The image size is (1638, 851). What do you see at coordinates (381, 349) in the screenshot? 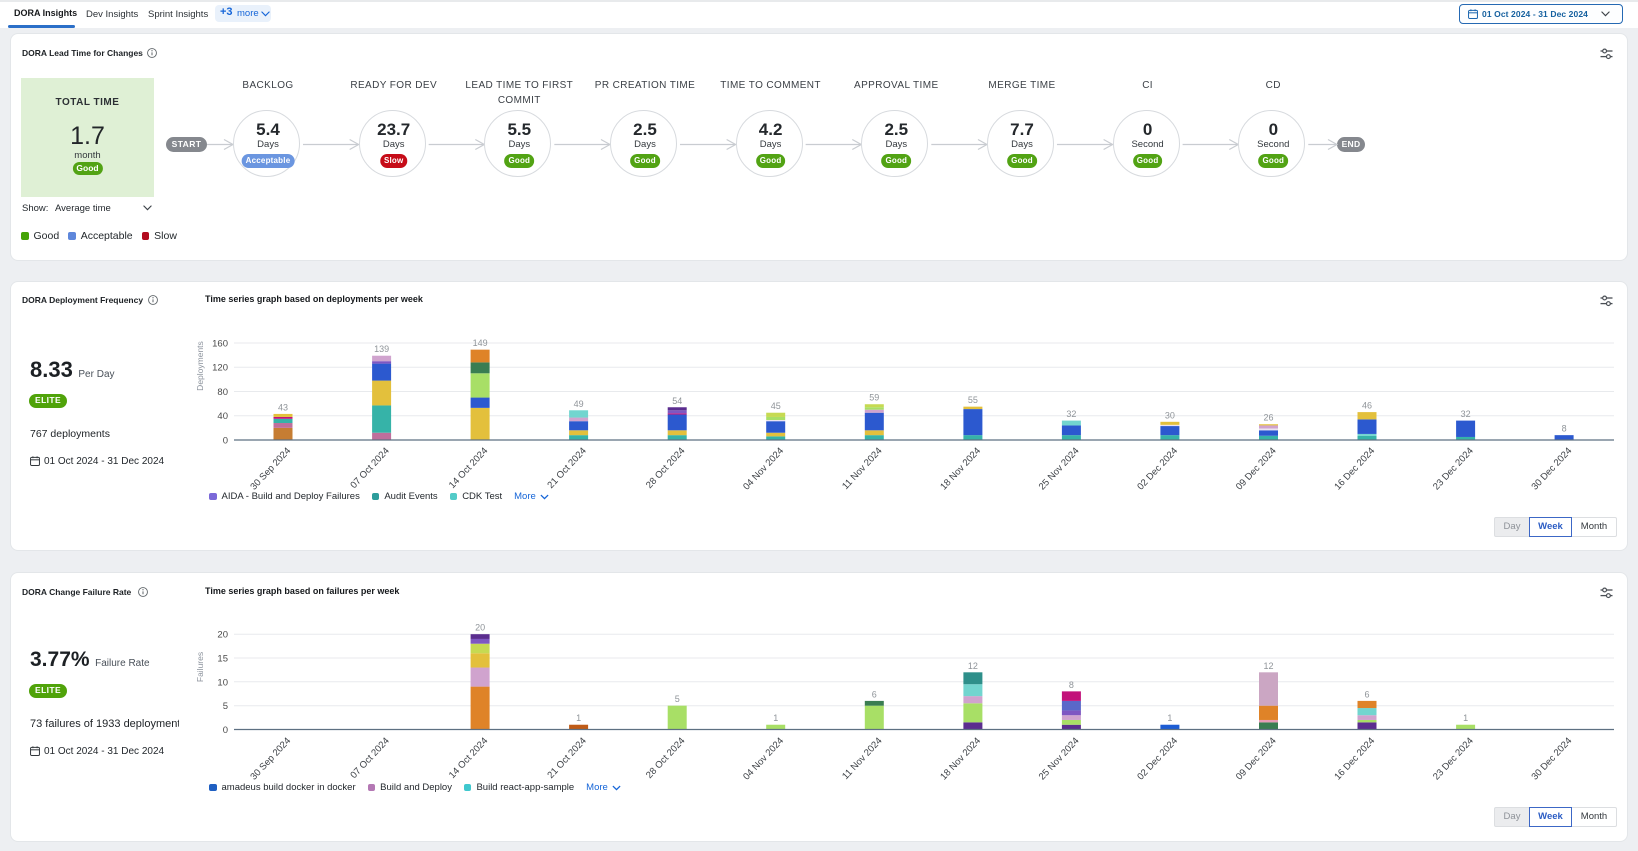
I see `svg-text: 139` at bounding box center [381, 349].